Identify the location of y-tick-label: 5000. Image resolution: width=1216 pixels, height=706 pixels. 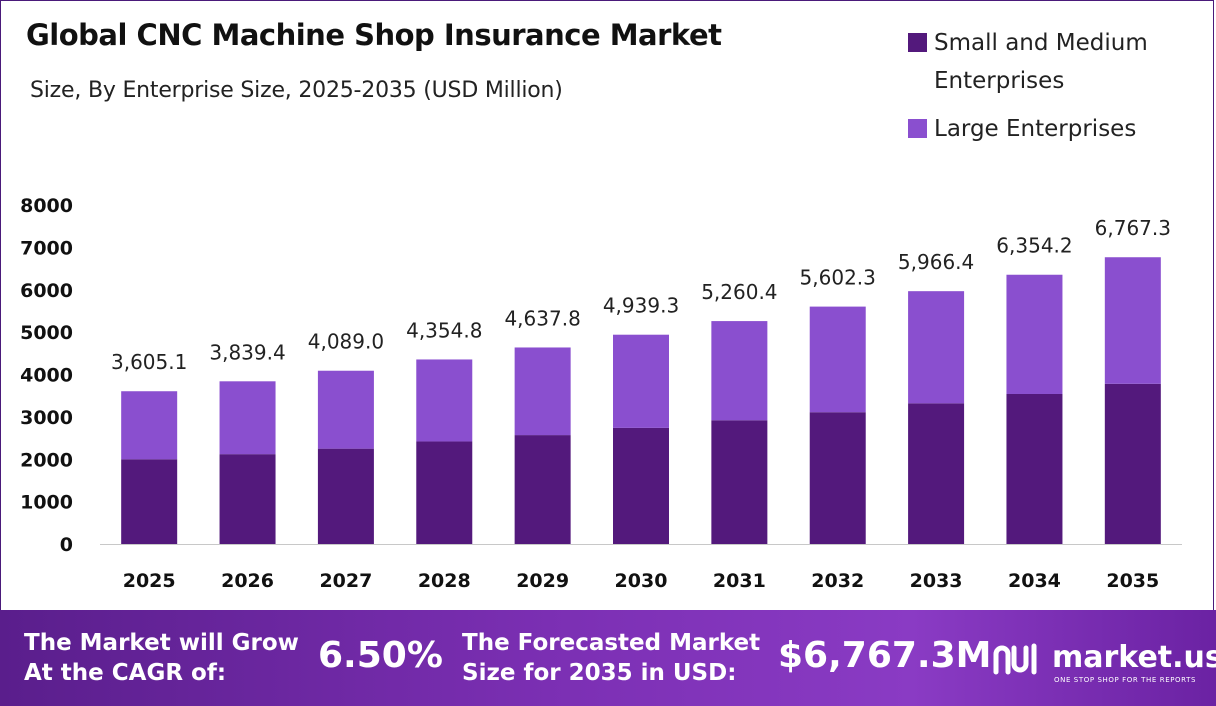
(46, 333).